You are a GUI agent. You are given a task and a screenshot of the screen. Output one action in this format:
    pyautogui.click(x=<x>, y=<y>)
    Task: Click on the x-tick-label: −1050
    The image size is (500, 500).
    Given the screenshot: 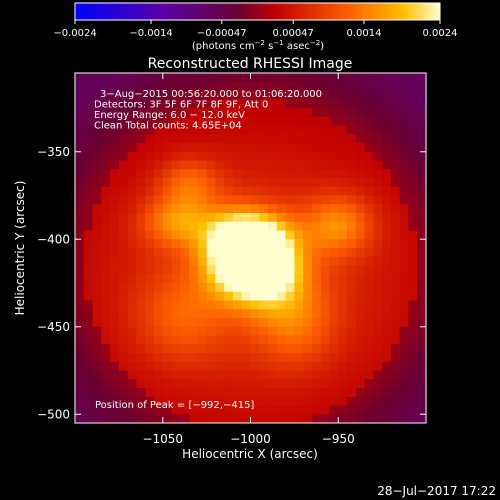 What is the action you would take?
    pyautogui.click(x=162, y=439)
    